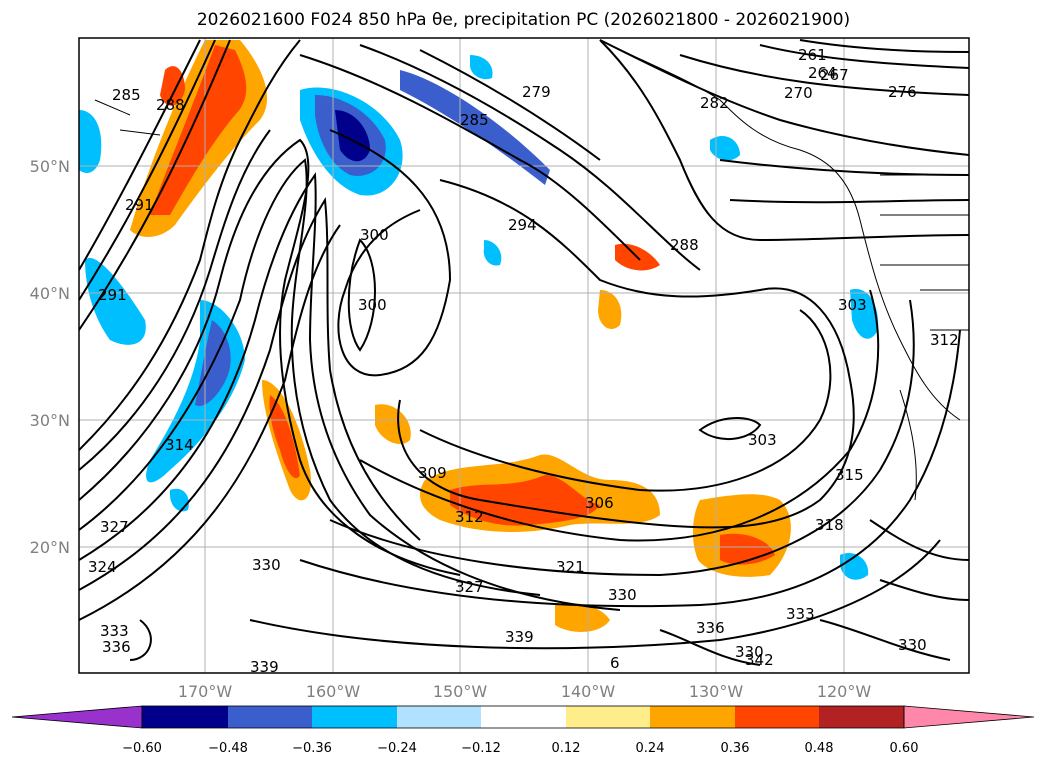 This screenshot has height=767, width=1047. What do you see at coordinates (902, 92) in the screenshot?
I see `contour-label: 276` at bounding box center [902, 92].